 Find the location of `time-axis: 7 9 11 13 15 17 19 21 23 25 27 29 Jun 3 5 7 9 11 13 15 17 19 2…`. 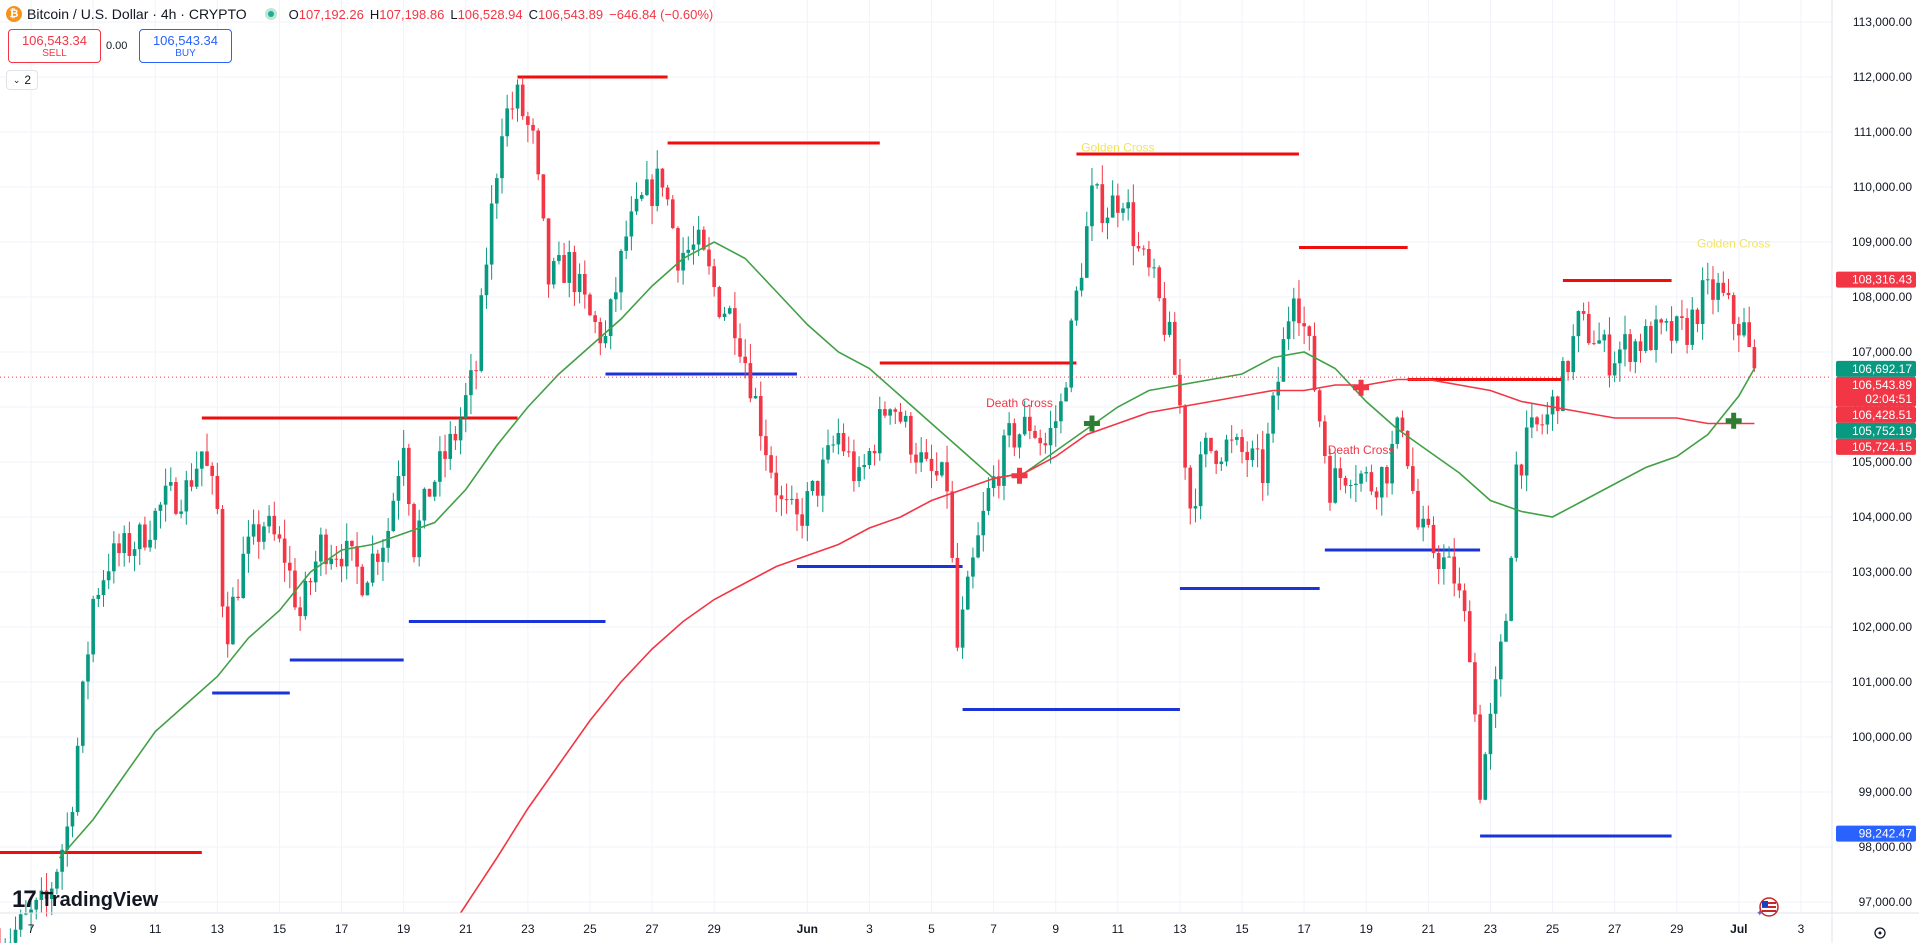

time-axis: 7 9 11 13 15 17 19 21 23 25 27 29 Jun 3 5 7 9 11 13 15 17 19 2… is located at coordinates (959, 925).